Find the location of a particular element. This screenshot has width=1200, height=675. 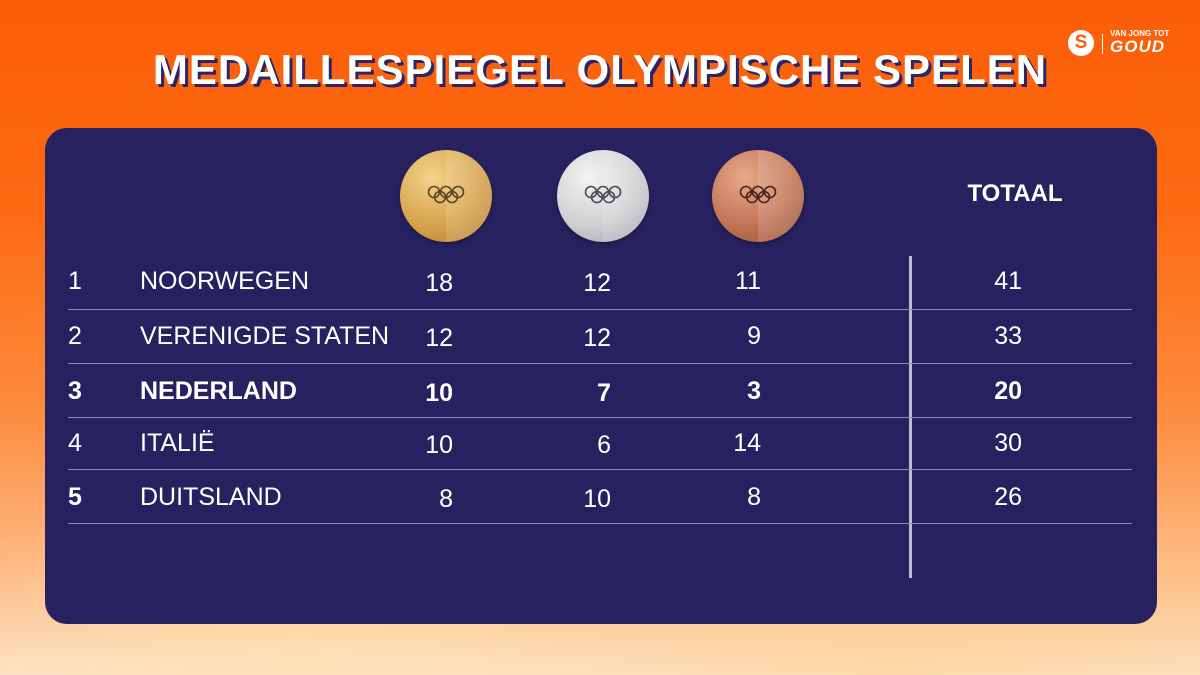

rank-cell-highlighted: 3 is located at coordinates (75, 391).